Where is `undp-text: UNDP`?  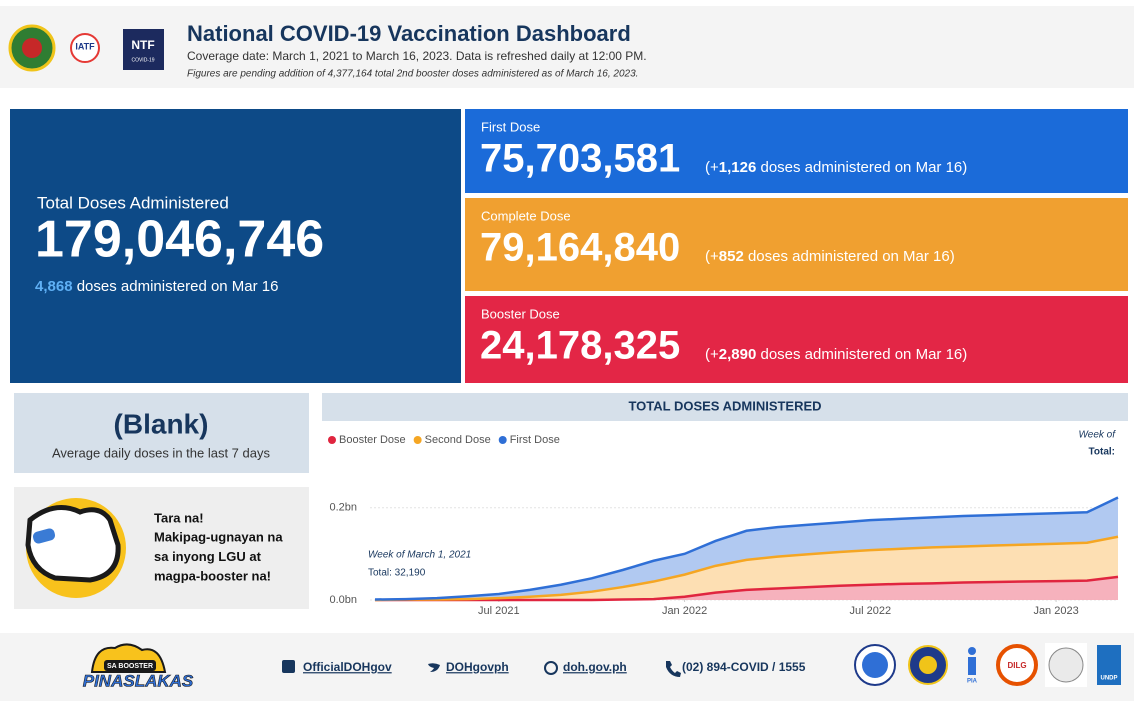
undp-text: UNDP is located at coordinates (1108, 679).